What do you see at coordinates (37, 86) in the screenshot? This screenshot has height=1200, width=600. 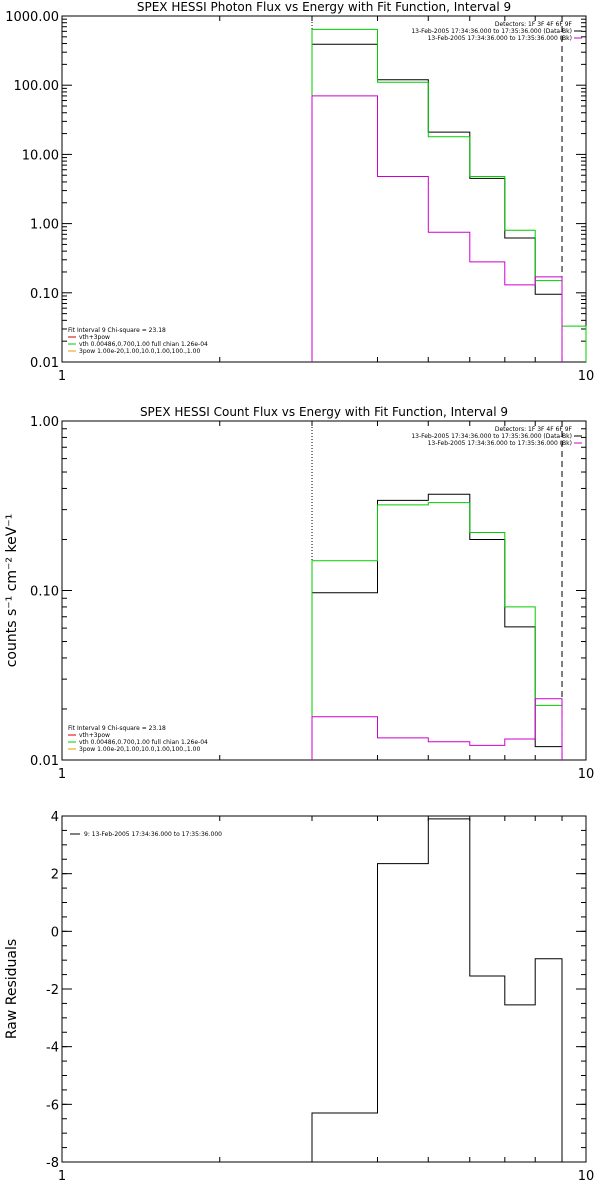 I see `y-tick-label: 100.00` at bounding box center [37, 86].